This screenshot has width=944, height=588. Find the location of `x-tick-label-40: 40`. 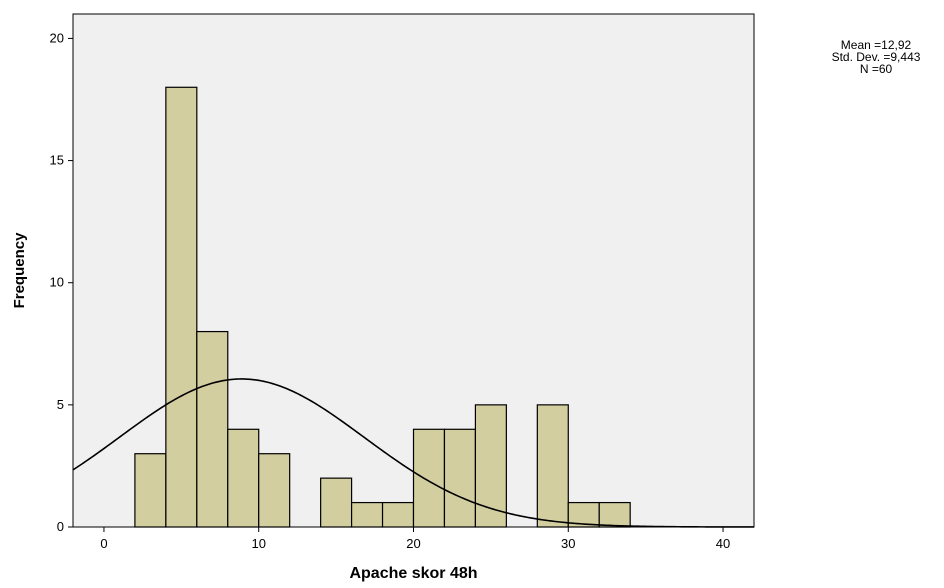

x-tick-label-40: 40 is located at coordinates (723, 543).